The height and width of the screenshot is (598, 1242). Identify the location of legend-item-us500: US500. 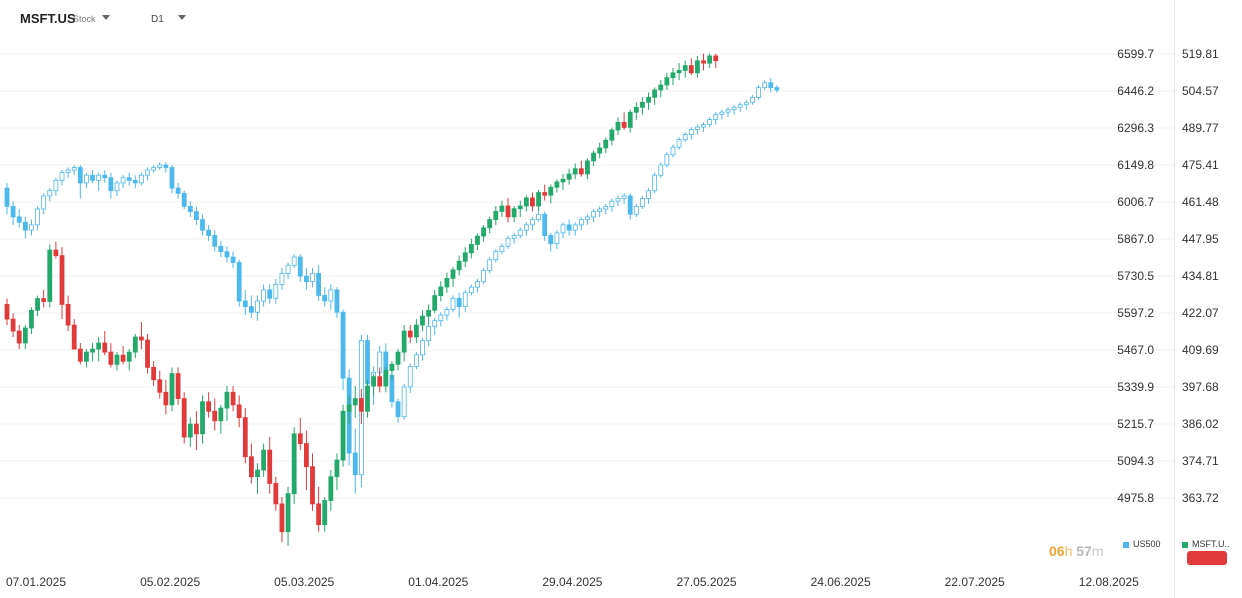
(1142, 544).